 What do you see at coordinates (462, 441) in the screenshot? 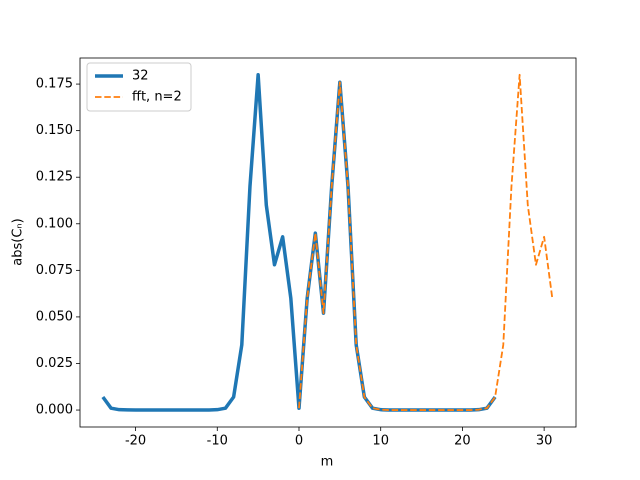
I see `x-tick-label: 20` at bounding box center [462, 441].